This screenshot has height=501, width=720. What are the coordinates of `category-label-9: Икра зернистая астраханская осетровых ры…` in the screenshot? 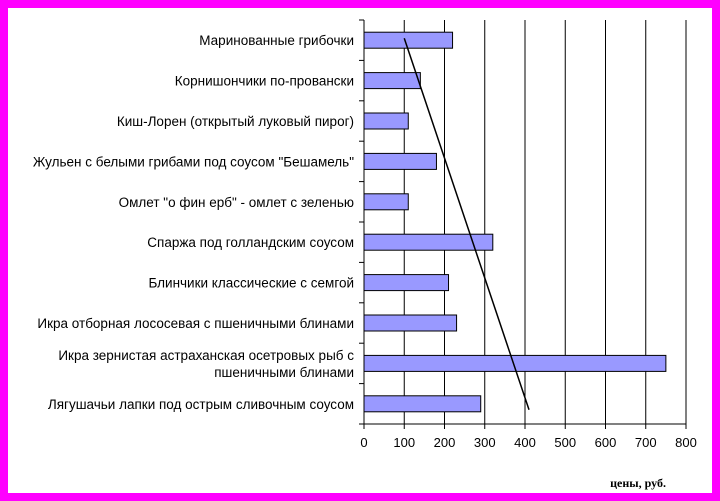 It's located at (206, 364).